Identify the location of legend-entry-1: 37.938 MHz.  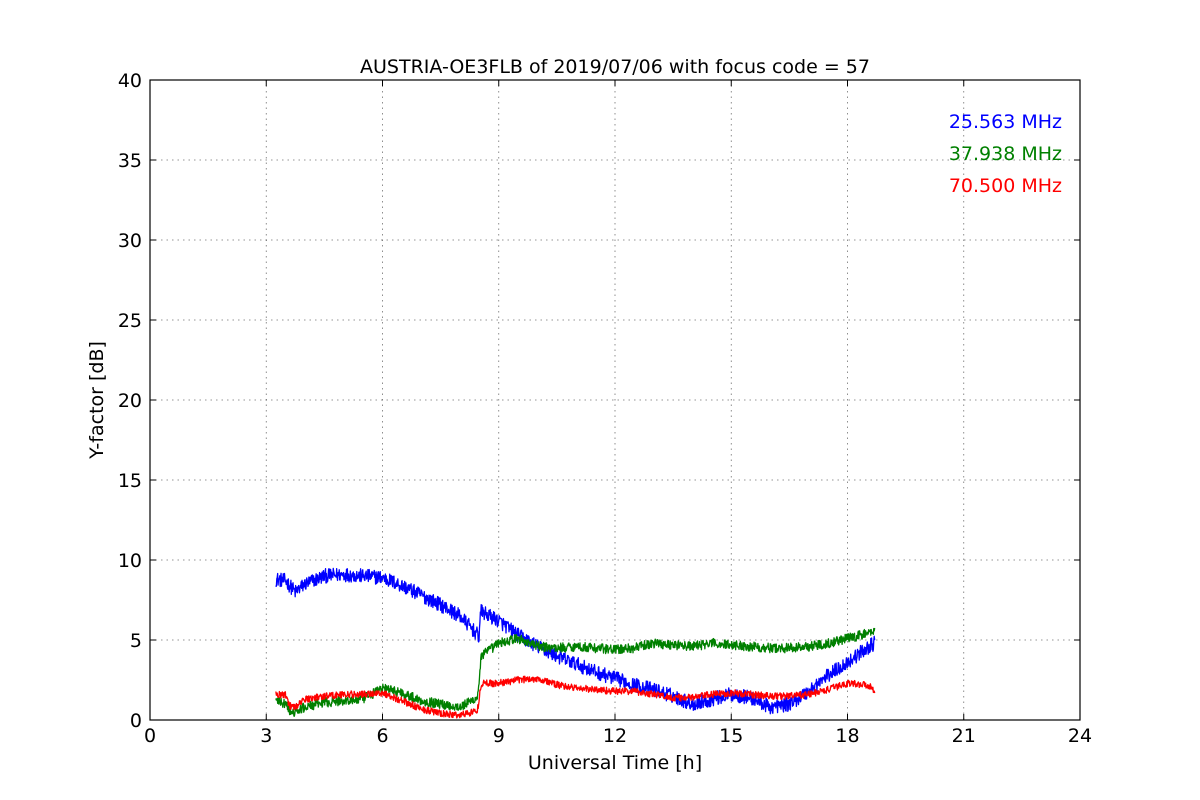
(1005, 154).